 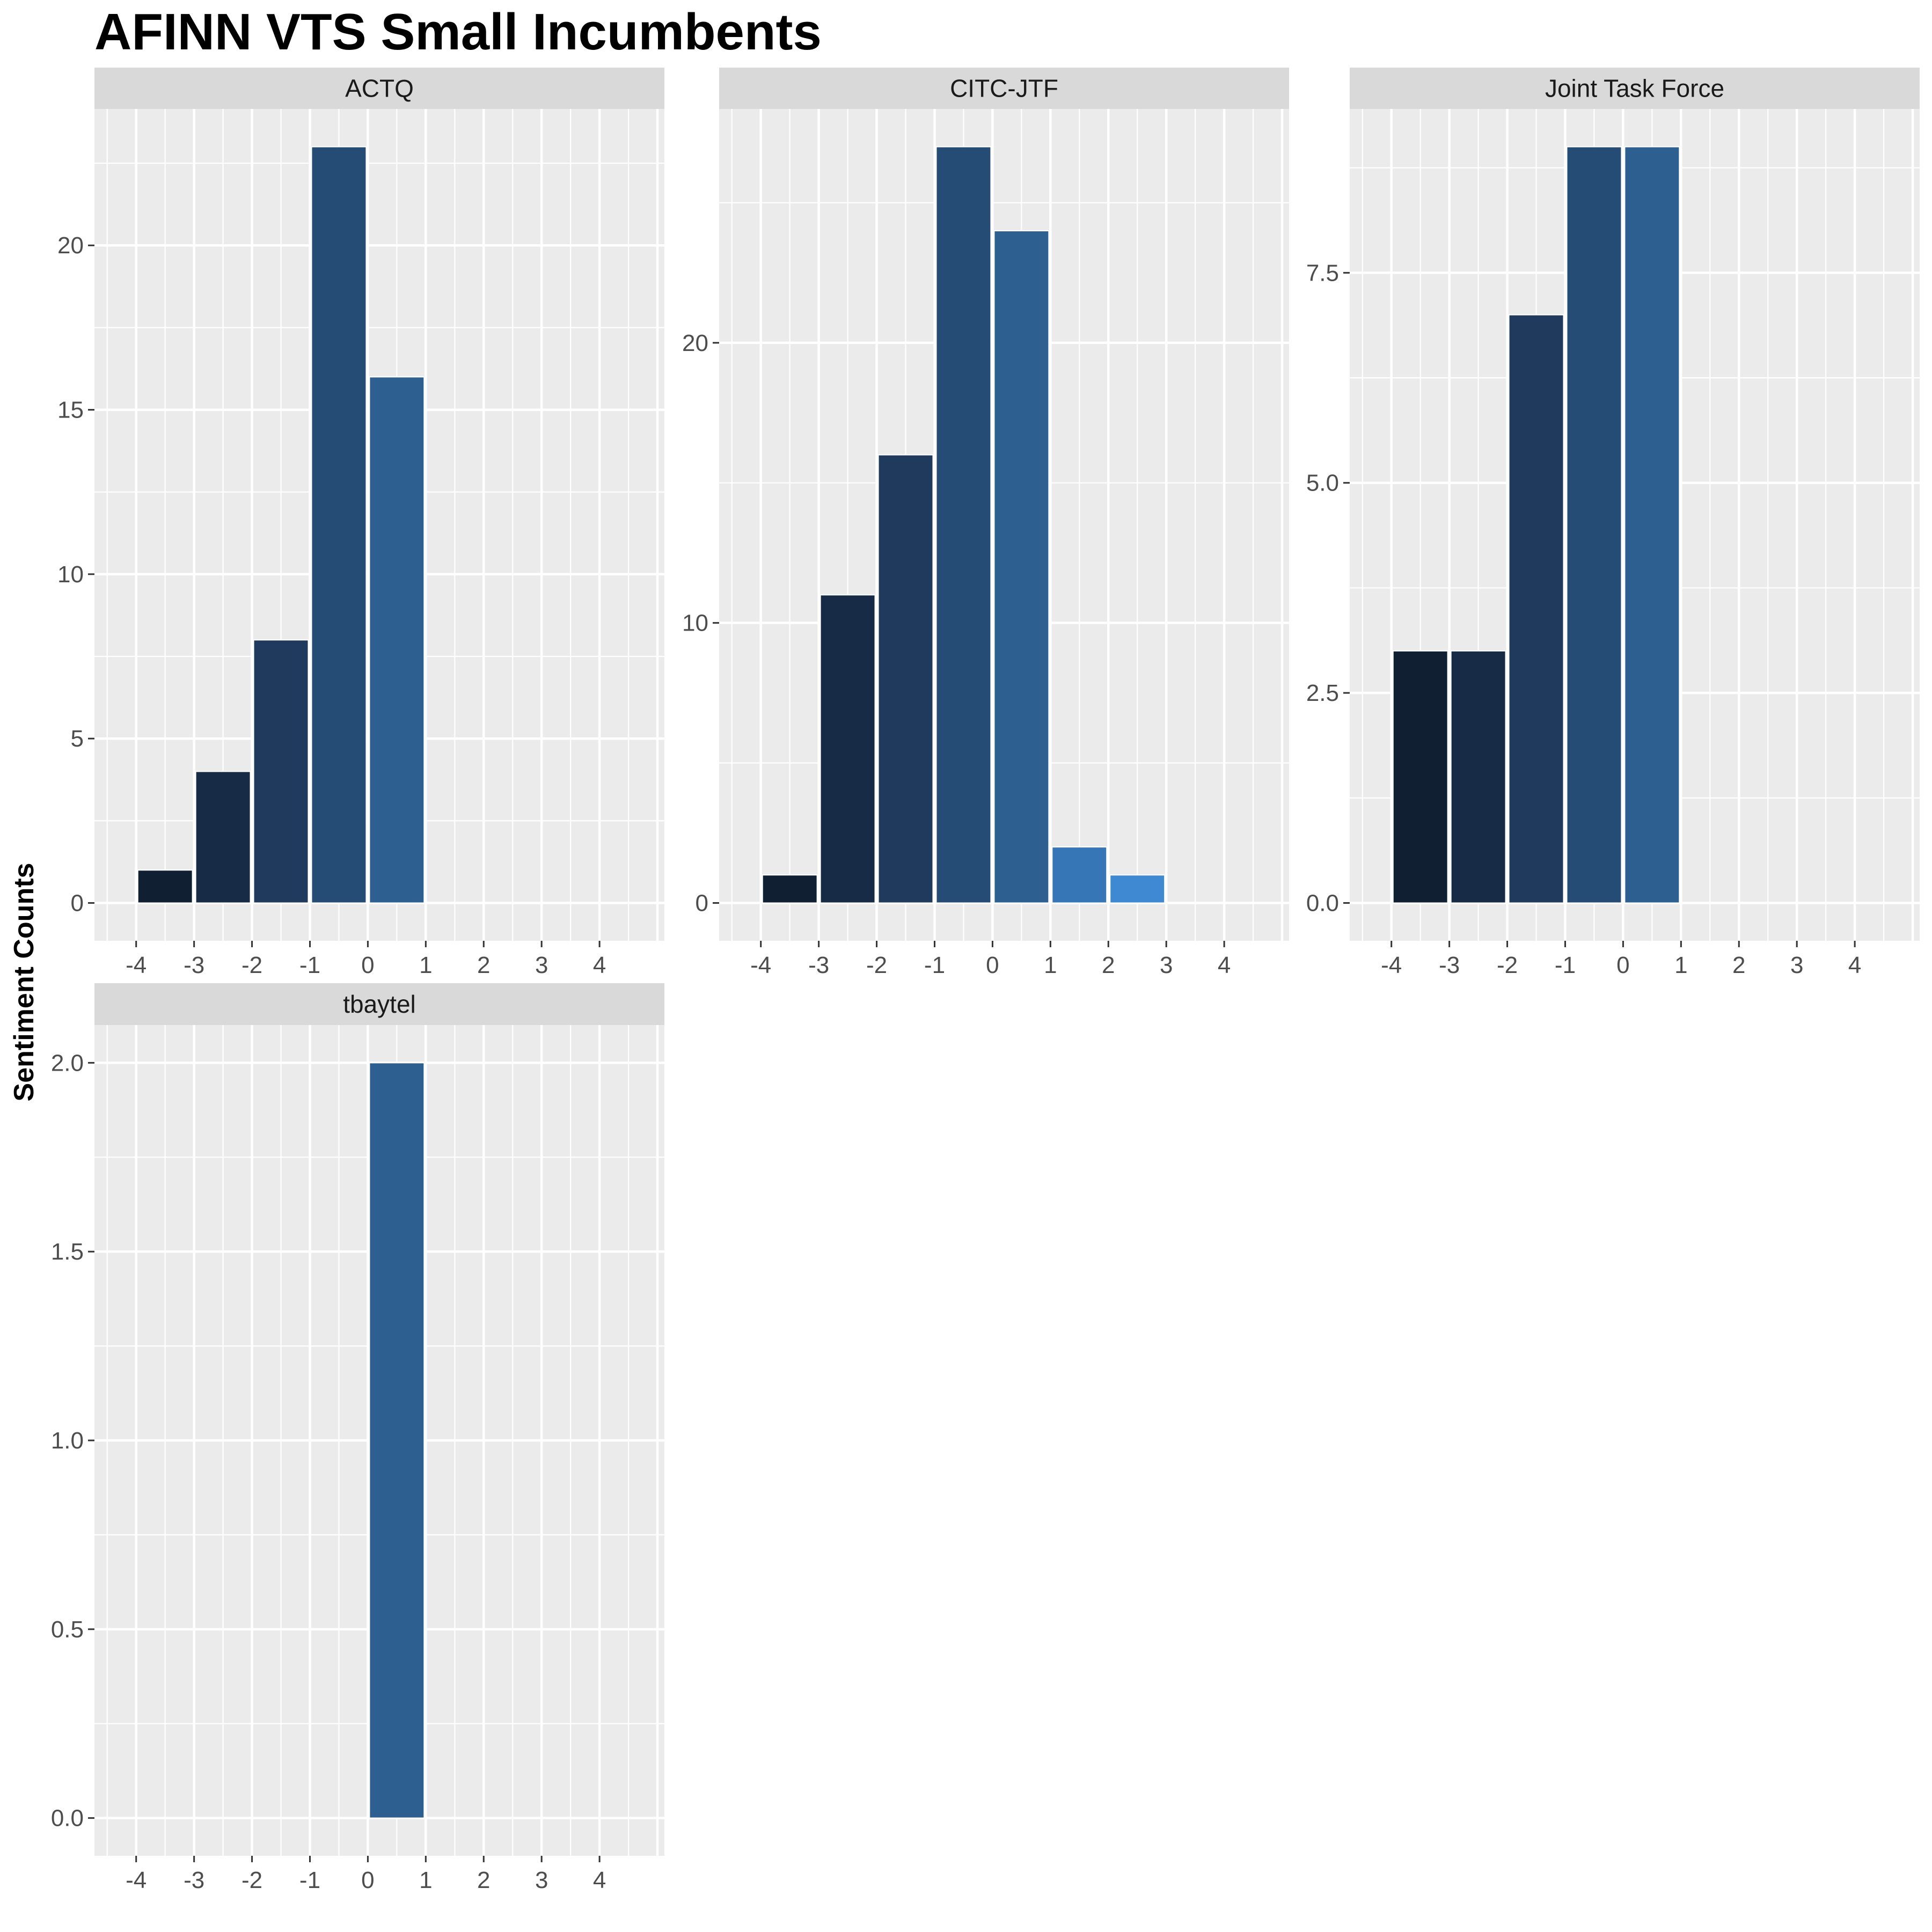 What do you see at coordinates (1322, 273) in the screenshot?
I see `y-tick-label: 7.5` at bounding box center [1322, 273].